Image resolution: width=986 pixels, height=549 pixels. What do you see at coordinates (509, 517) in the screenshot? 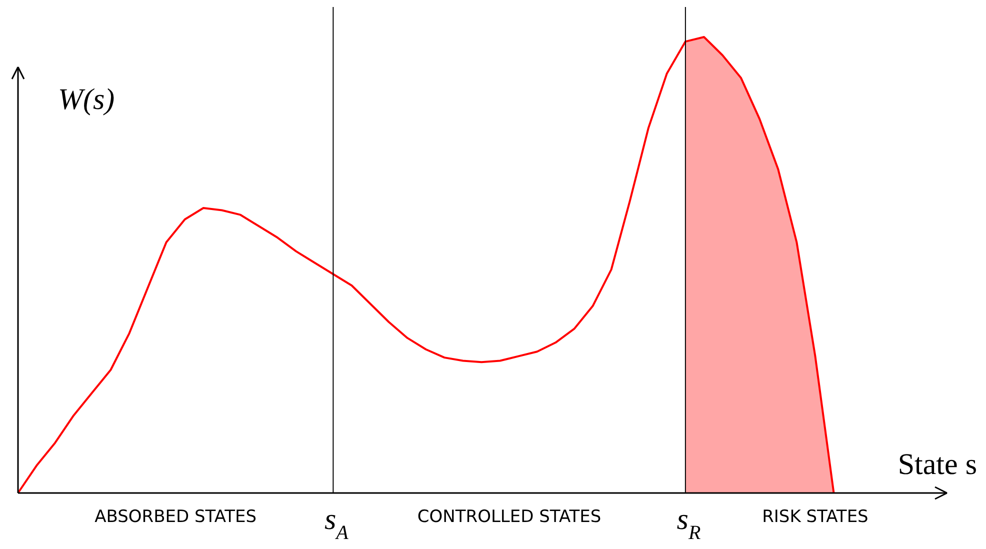
I see `text: CONTROLLED STATES` at bounding box center [509, 517].